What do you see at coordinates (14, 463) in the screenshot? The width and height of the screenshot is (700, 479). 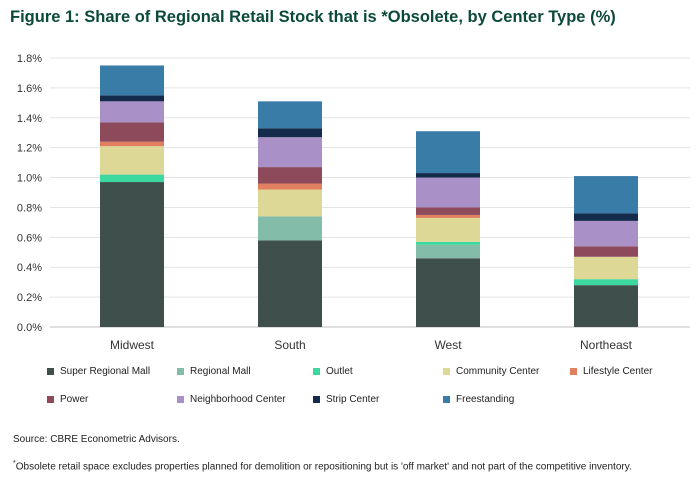 I see `footnote-marker: *` at bounding box center [14, 463].